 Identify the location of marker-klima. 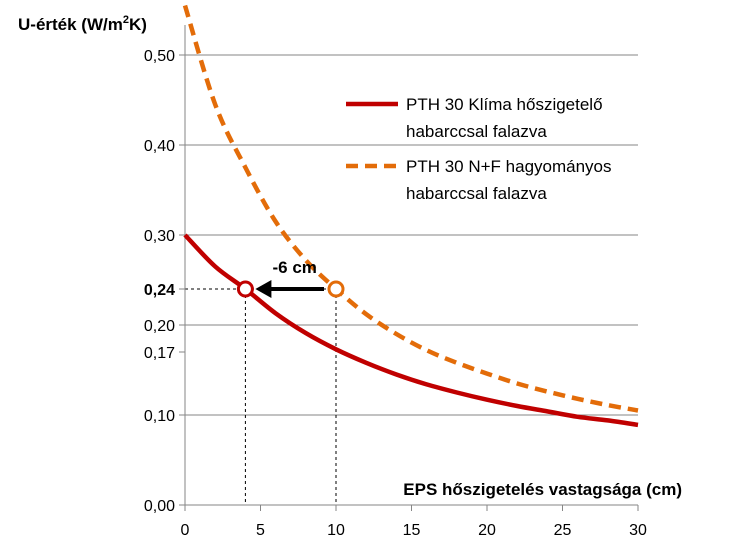
(245, 289).